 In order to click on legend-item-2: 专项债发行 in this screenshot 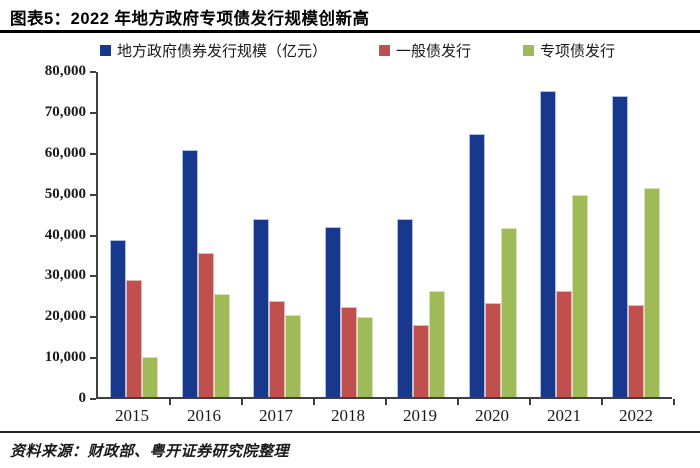, I will do `click(569, 50)`.